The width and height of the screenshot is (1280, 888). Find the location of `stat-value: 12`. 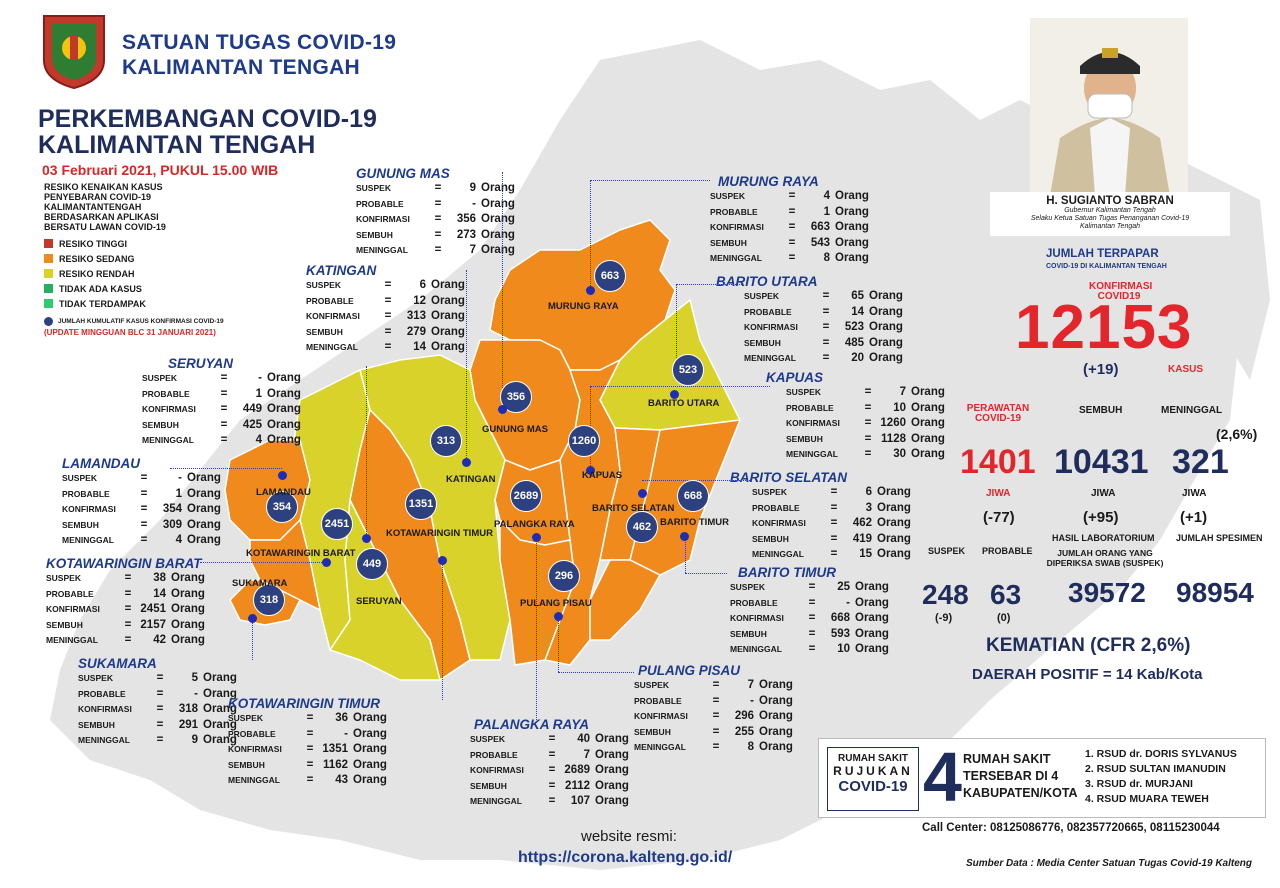

stat-value: 12 is located at coordinates (419, 300).